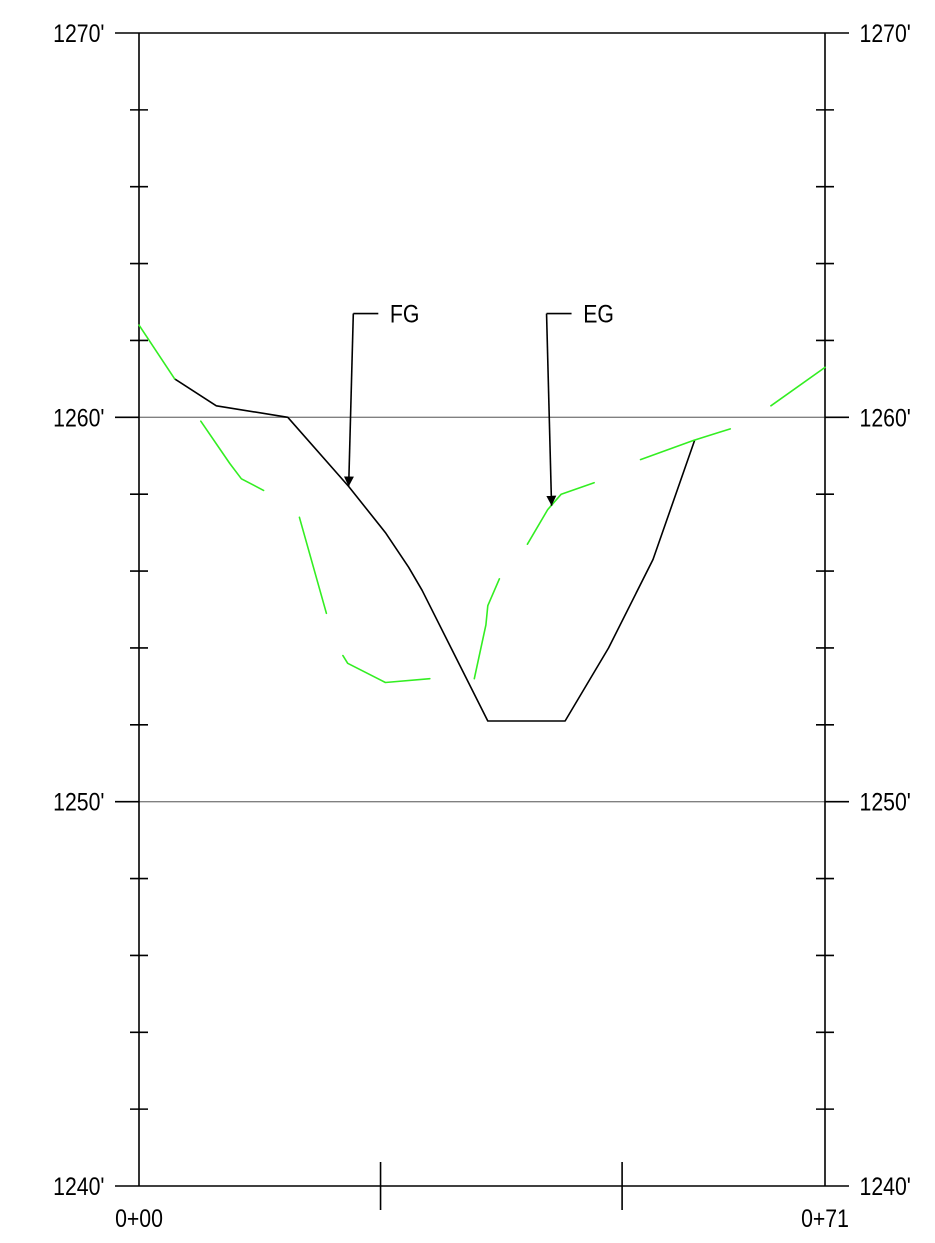 The height and width of the screenshot is (1243, 935). What do you see at coordinates (885, 802) in the screenshot?
I see `y-tick-label-right: 1250'` at bounding box center [885, 802].